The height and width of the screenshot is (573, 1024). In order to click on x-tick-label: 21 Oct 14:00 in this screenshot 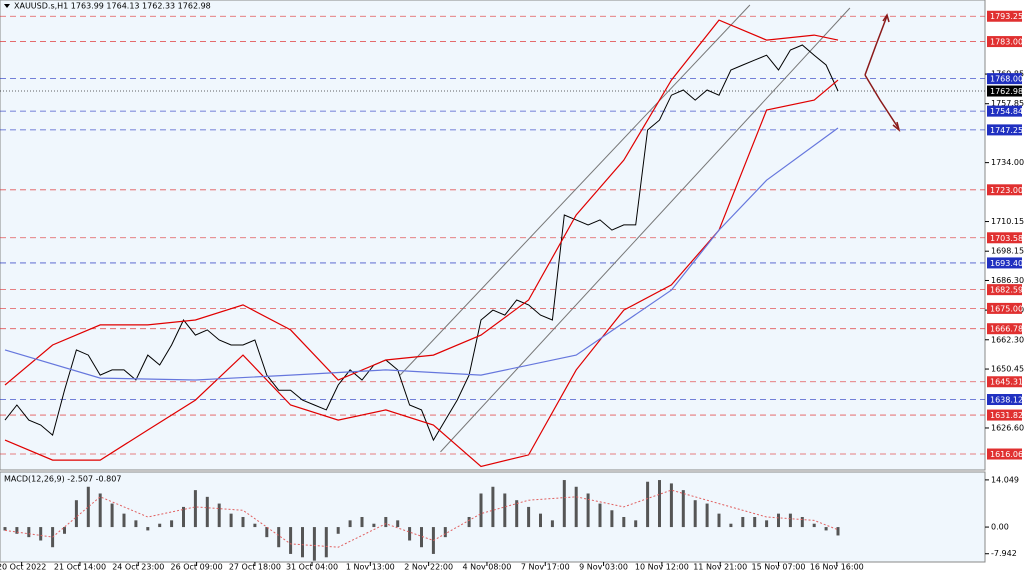, I will do `click(80, 567)`.